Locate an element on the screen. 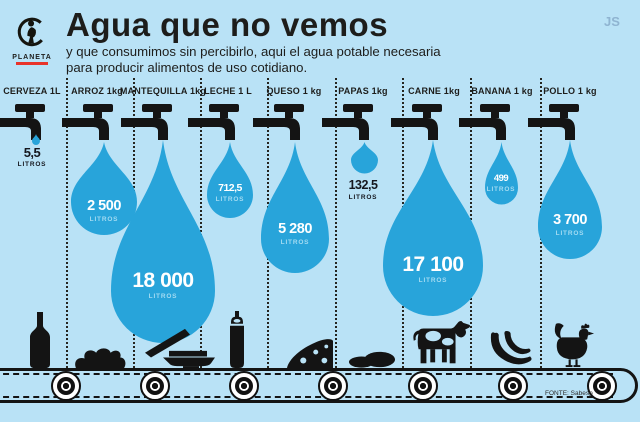 The height and width of the screenshot is (422, 640). category-label-pollo: POLLO 1 kg is located at coordinates (570, 91).